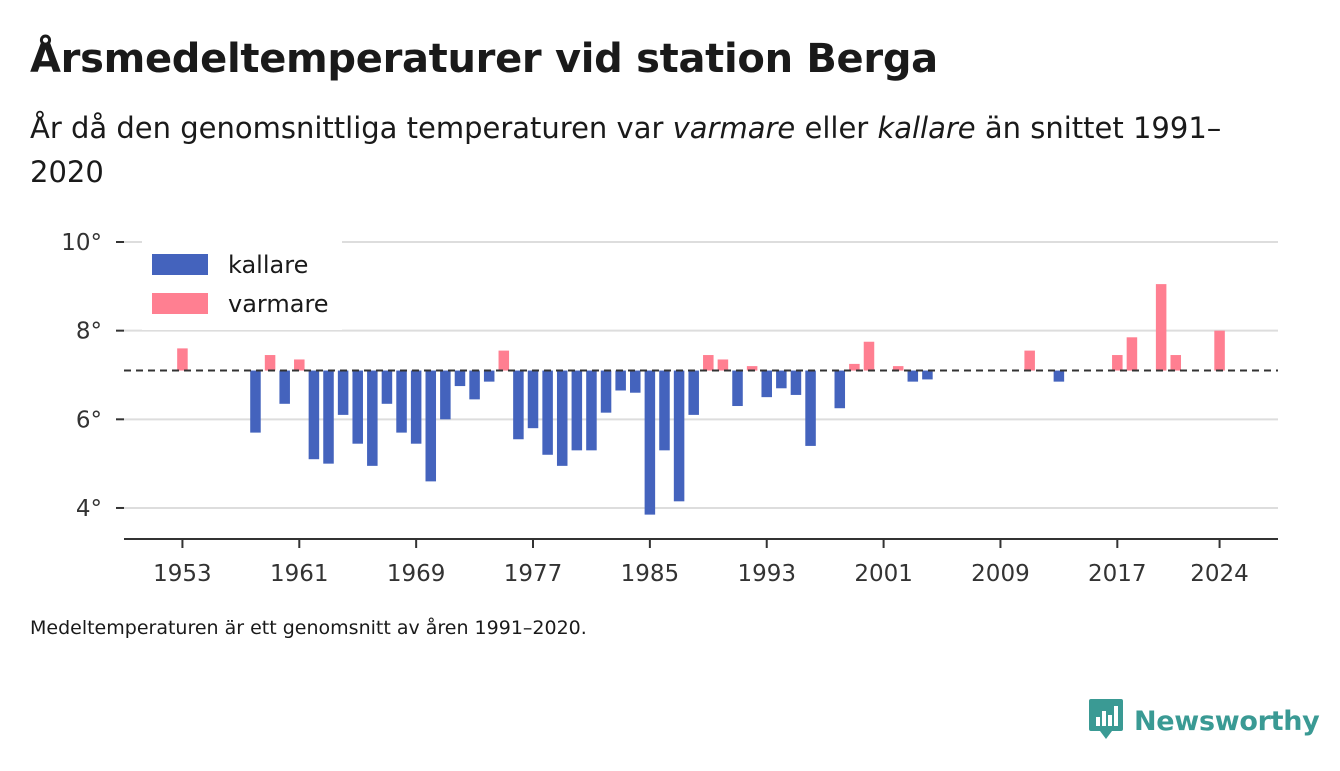  I want to click on y-tick-label: 8°, so click(89, 332).